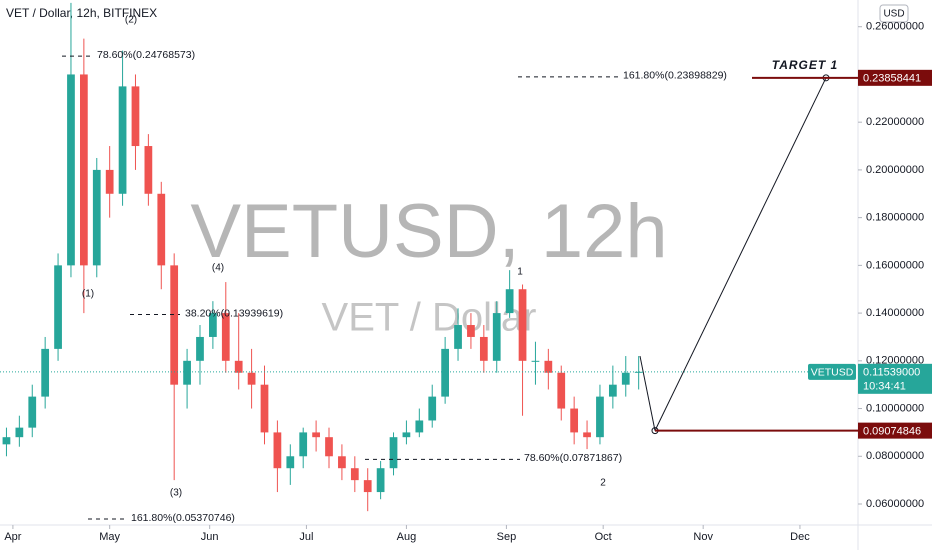  Describe the element at coordinates (895, 361) in the screenshot. I see `y-tick-label: 0.12000000` at that location.